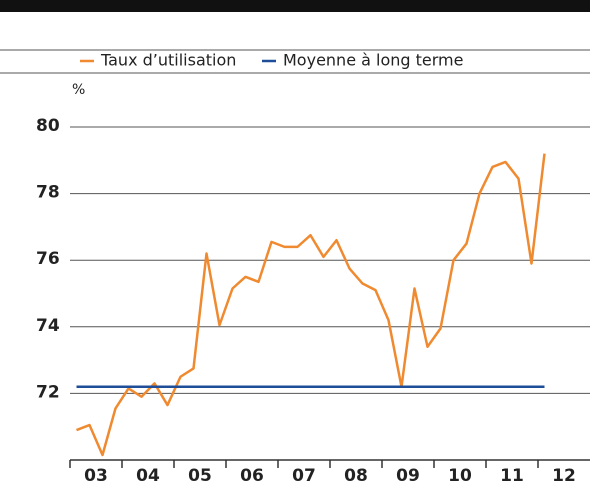 Image resolution: width=590 pixels, height=491 pixels. I want to click on y-tick-label: 72, so click(48, 392).